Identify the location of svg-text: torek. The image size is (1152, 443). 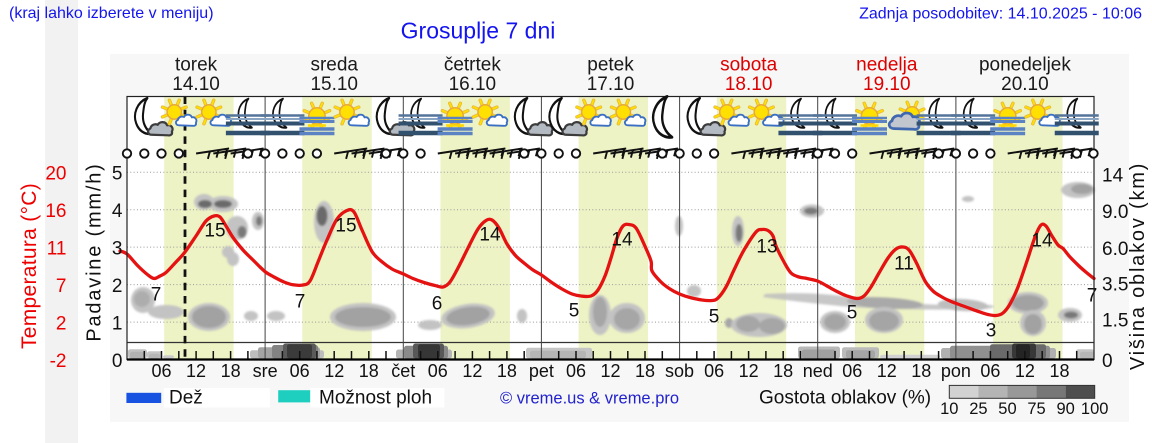
(196, 65).